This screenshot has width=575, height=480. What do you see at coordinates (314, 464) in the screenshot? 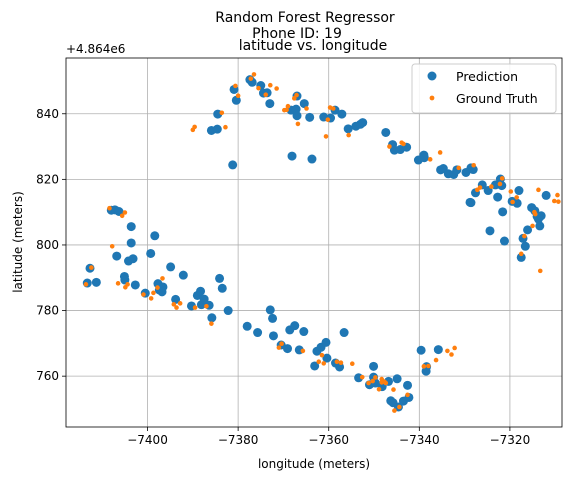
I see `x-axis-label: longitude (meters)` at bounding box center [314, 464].